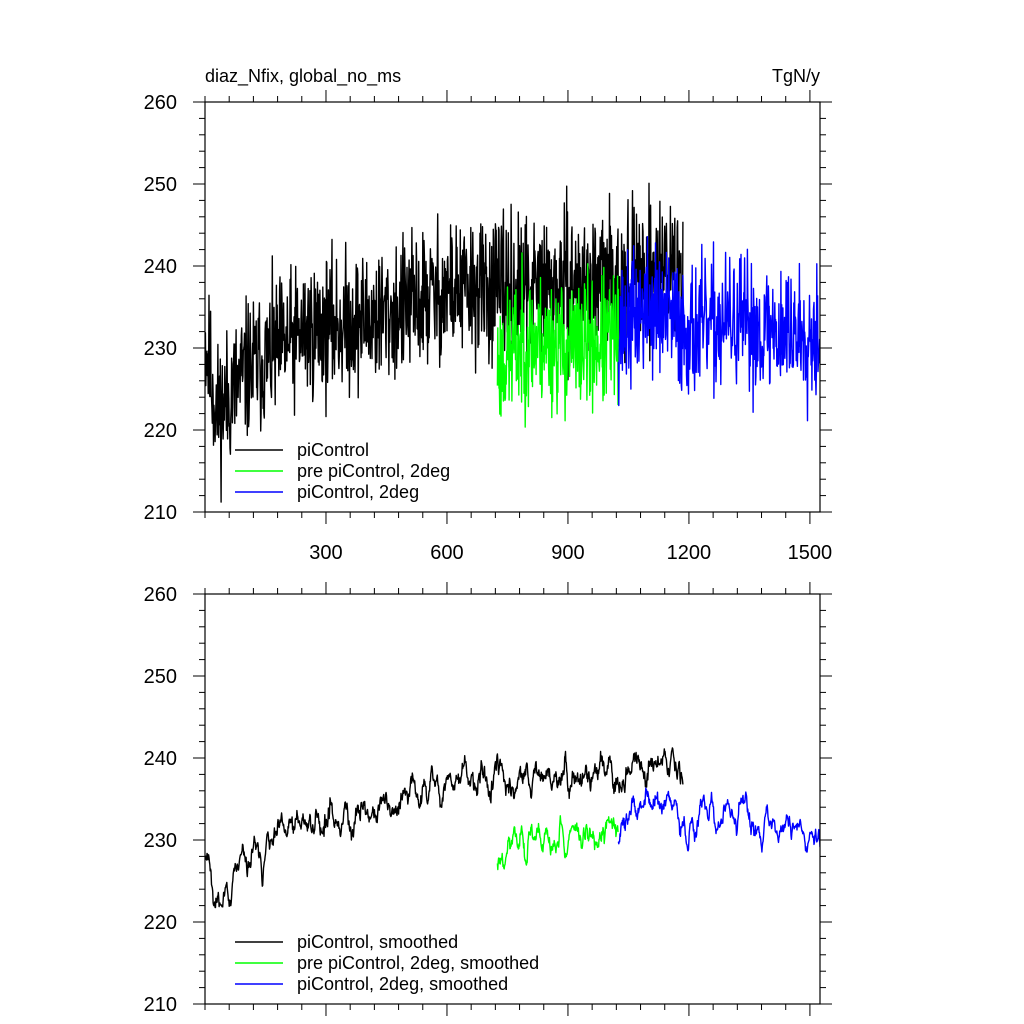  I want to click on bottom-legend-label-1: pre piControl, 2deg, smoothed, so click(418, 963).